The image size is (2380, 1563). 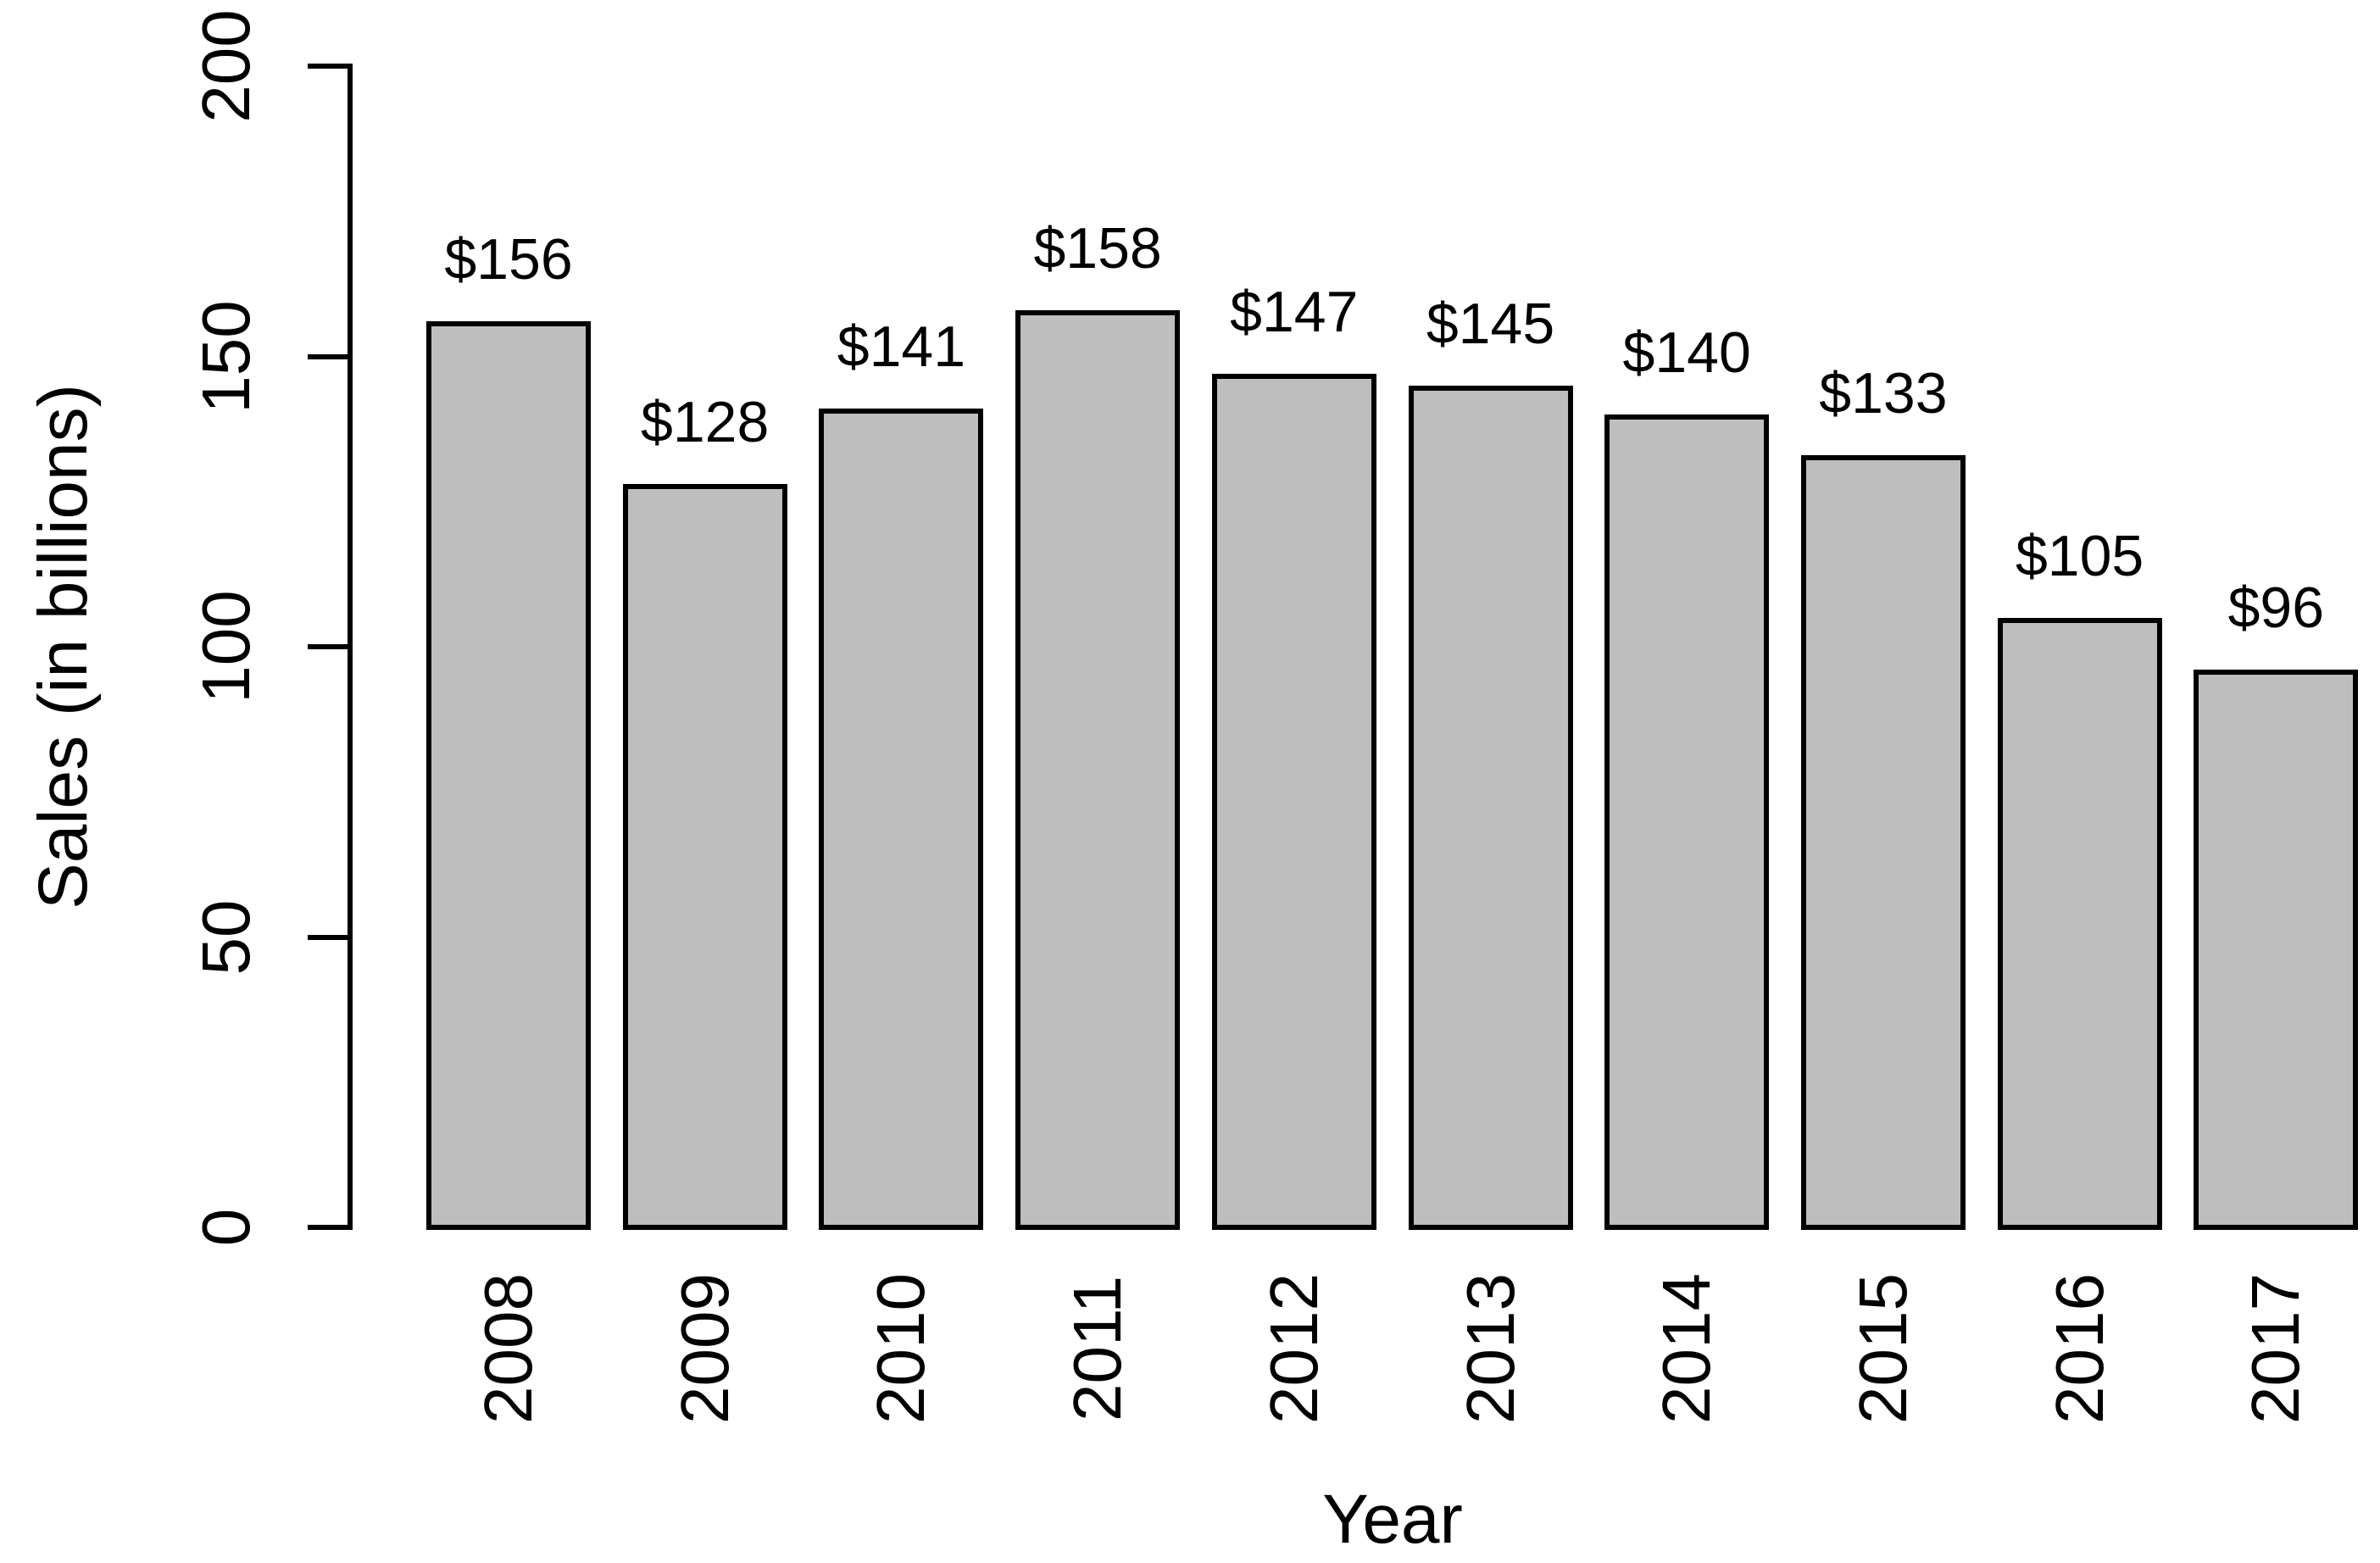 I want to click on bar-2015, so click(x=1883, y=842).